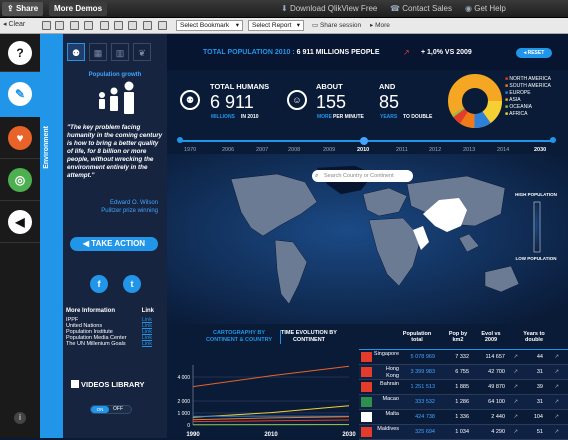 The height and width of the screenshot is (440, 568). What do you see at coordinates (132, 284) in the screenshot?
I see `twitter-icon: t` at bounding box center [132, 284].